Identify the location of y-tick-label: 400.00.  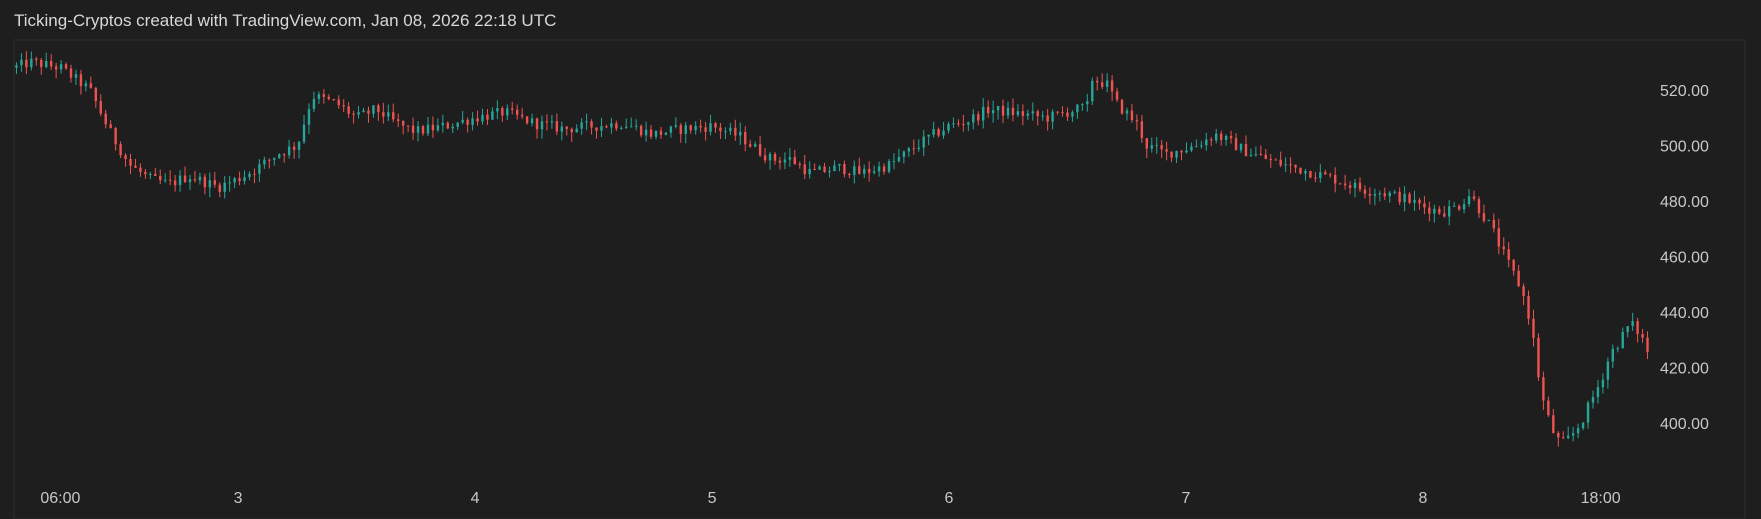
(1684, 424).